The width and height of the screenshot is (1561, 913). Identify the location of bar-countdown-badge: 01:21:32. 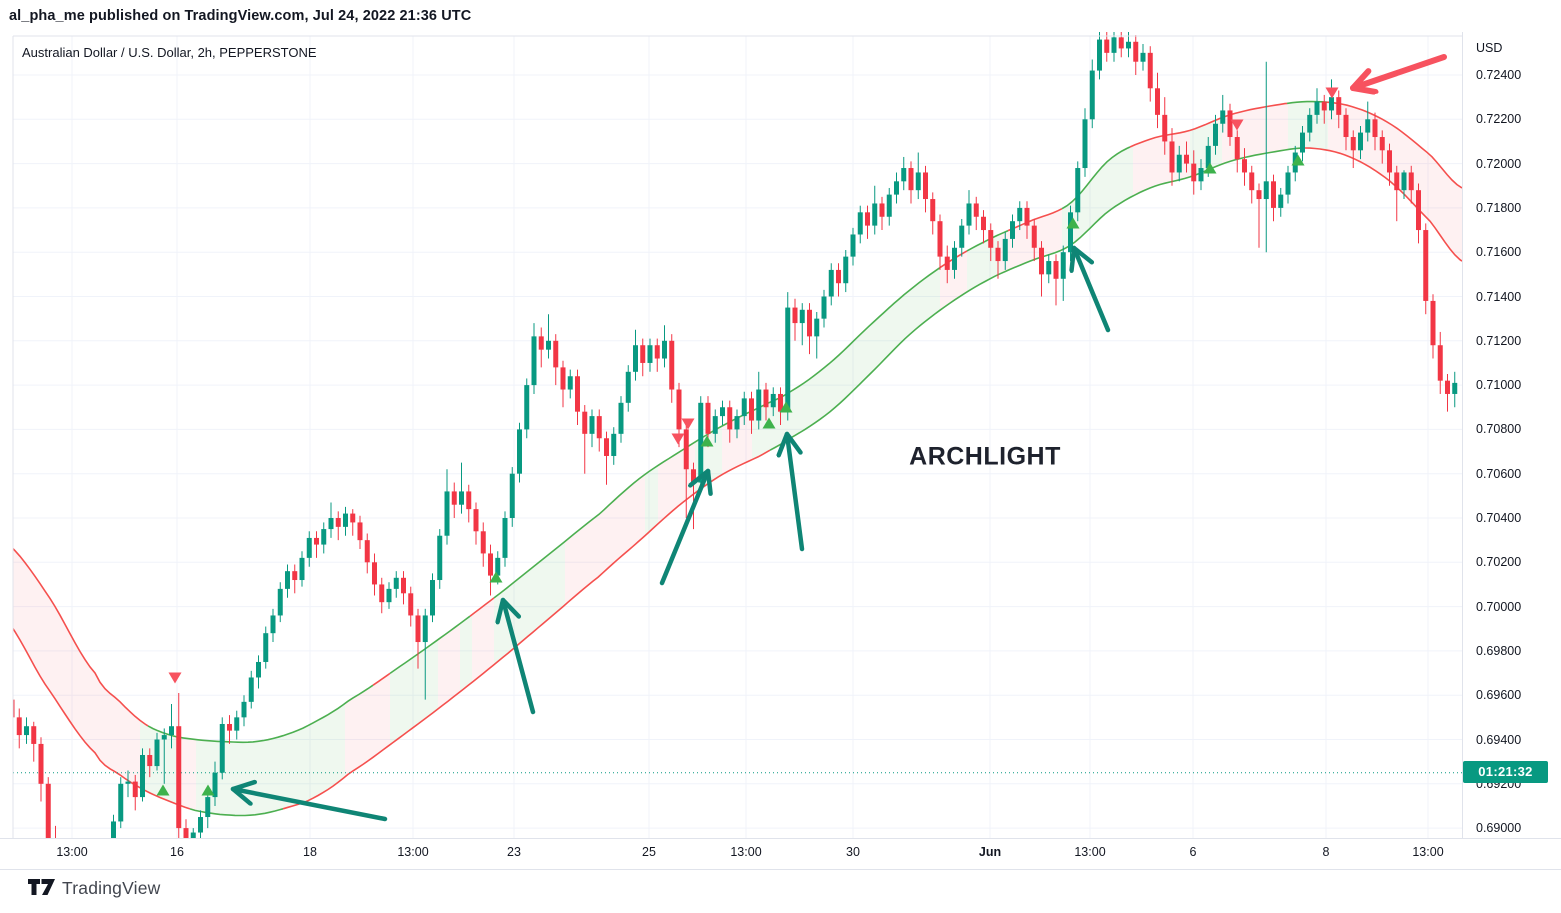
(1505, 772).